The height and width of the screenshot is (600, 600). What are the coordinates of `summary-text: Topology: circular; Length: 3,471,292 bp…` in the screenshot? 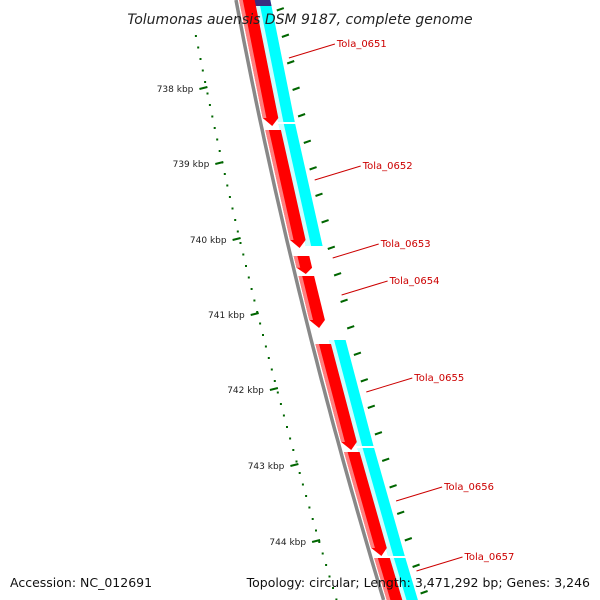 It's located at (418, 582).